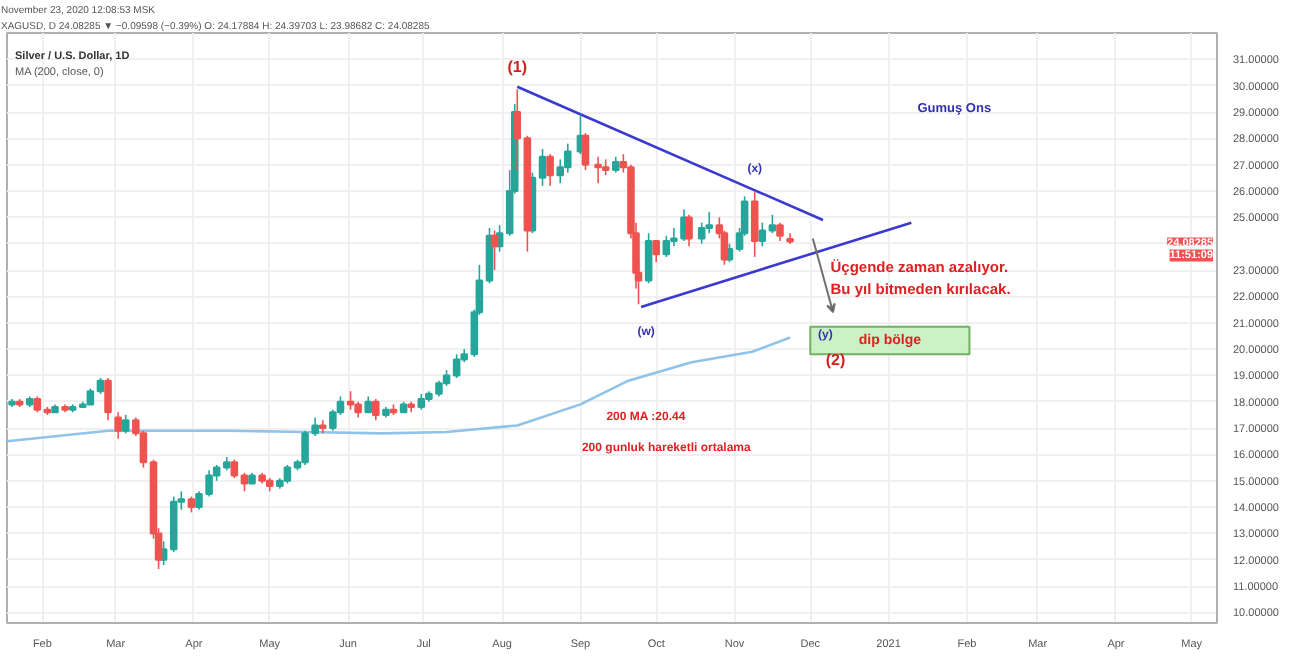 This screenshot has width=1308, height=656. What do you see at coordinates (399, 389) in the screenshot?
I see `line-series` at bounding box center [399, 389].